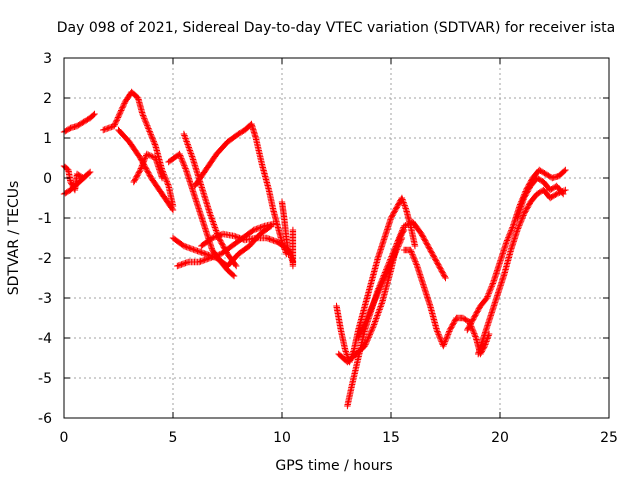  I want to click on x-tick-label: 5, so click(173, 438).